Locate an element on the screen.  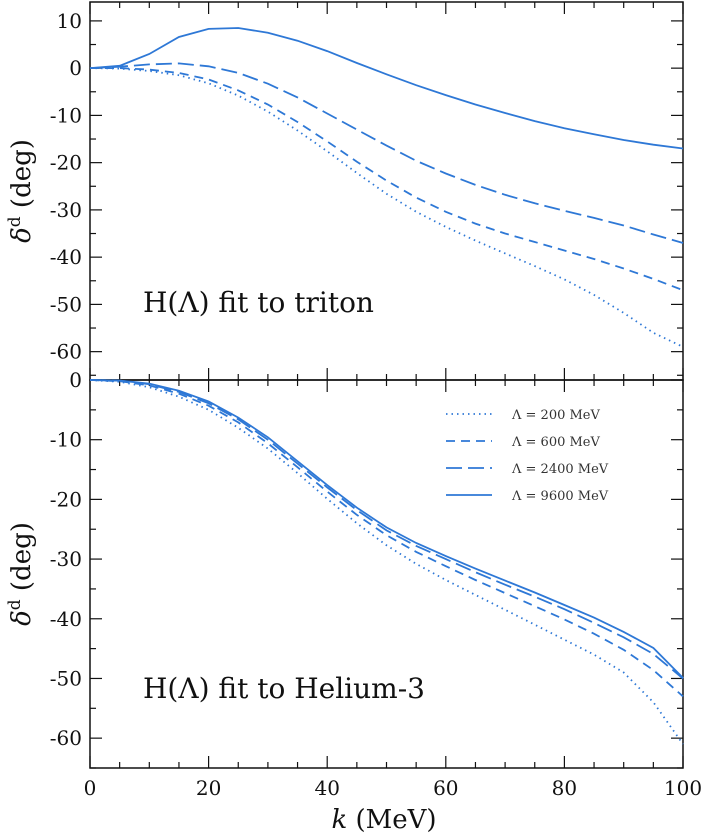
x-tick-label: 40 is located at coordinates (326, 788).